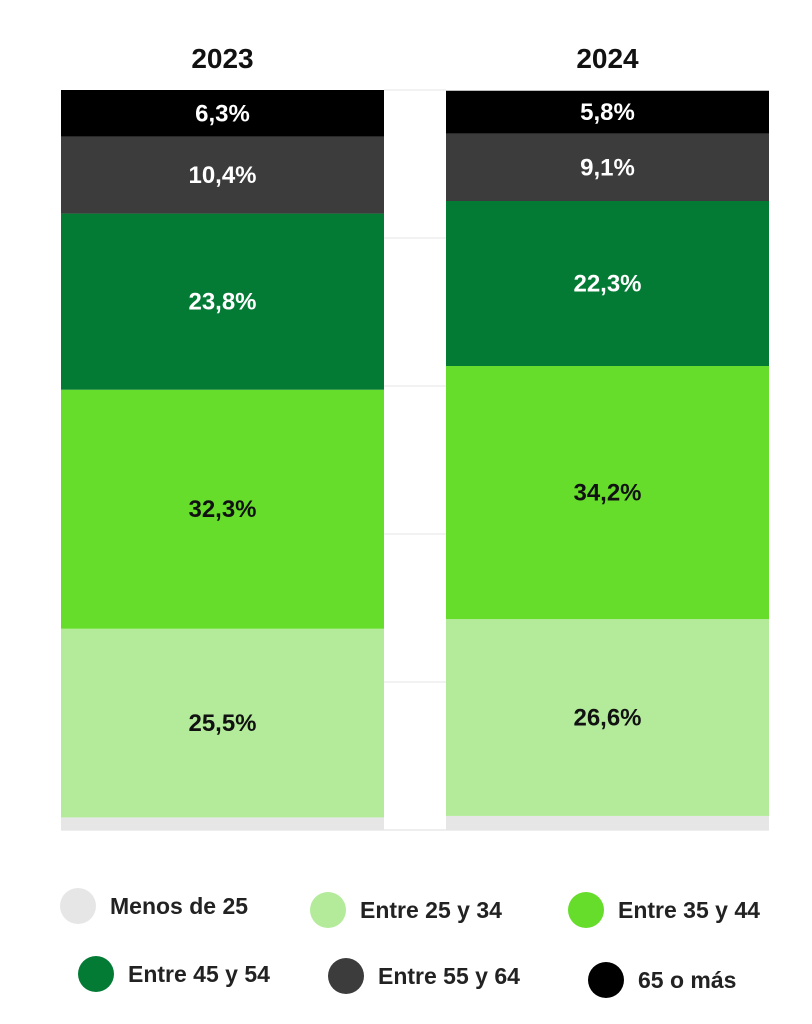  I want to click on data-label-2024-4: 9,1%, so click(607, 167).